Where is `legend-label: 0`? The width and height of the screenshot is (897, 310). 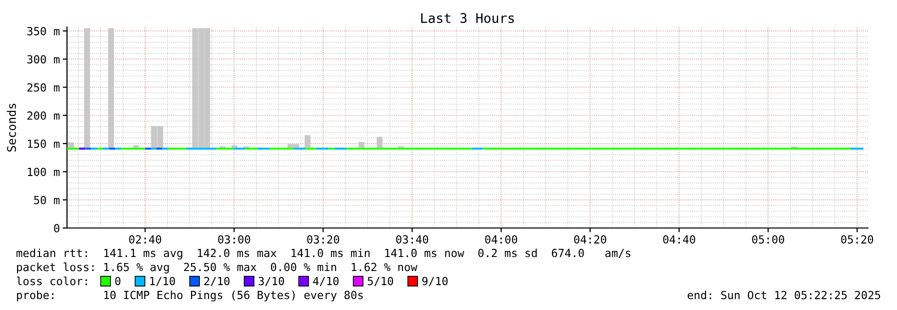 legend-label: 0 is located at coordinates (117, 281).